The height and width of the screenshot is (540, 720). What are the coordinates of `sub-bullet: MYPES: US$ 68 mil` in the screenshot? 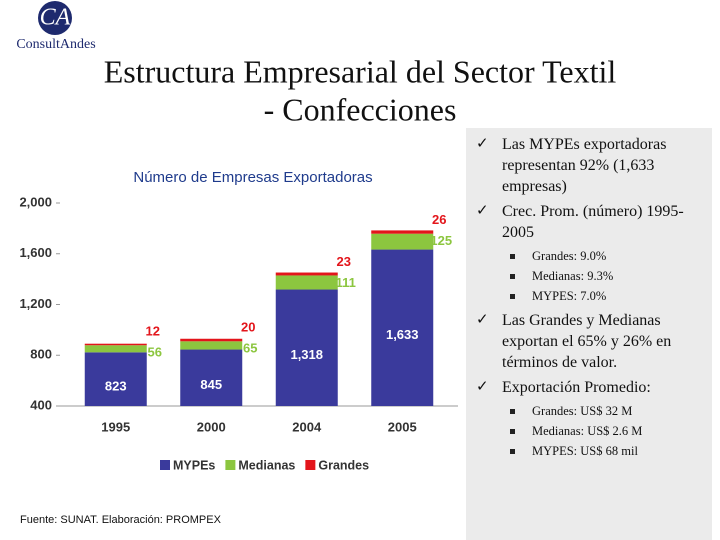 It's located at (589, 451).